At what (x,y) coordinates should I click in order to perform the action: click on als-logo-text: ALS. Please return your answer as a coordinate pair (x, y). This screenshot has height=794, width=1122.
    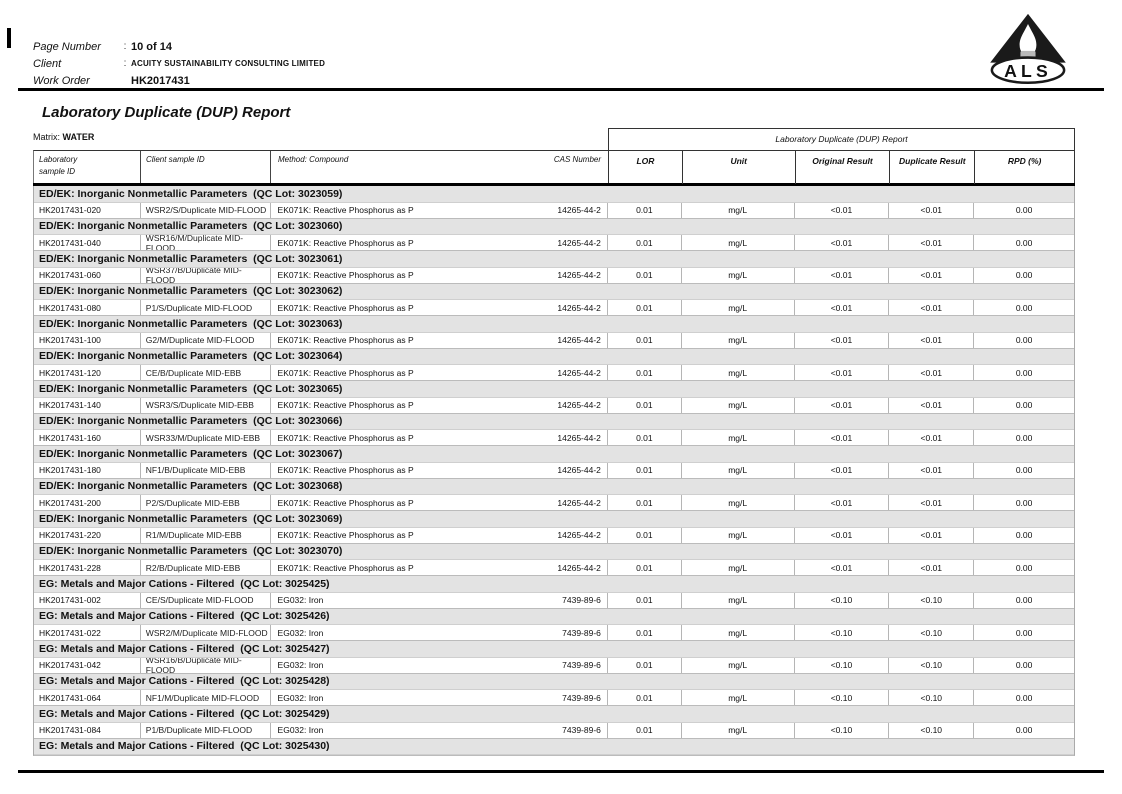
    Looking at the image, I should click on (1028, 71).